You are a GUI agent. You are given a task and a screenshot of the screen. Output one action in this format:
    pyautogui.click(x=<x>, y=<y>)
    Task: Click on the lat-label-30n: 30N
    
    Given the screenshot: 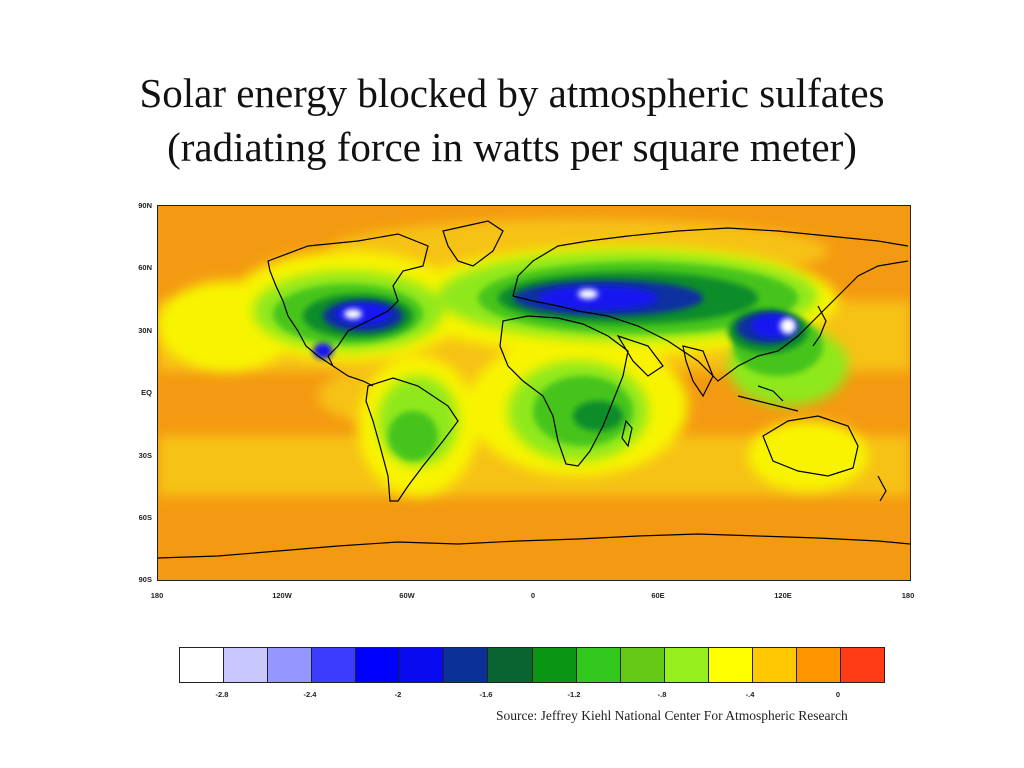 What is the action you would take?
    pyautogui.click(x=145, y=330)
    